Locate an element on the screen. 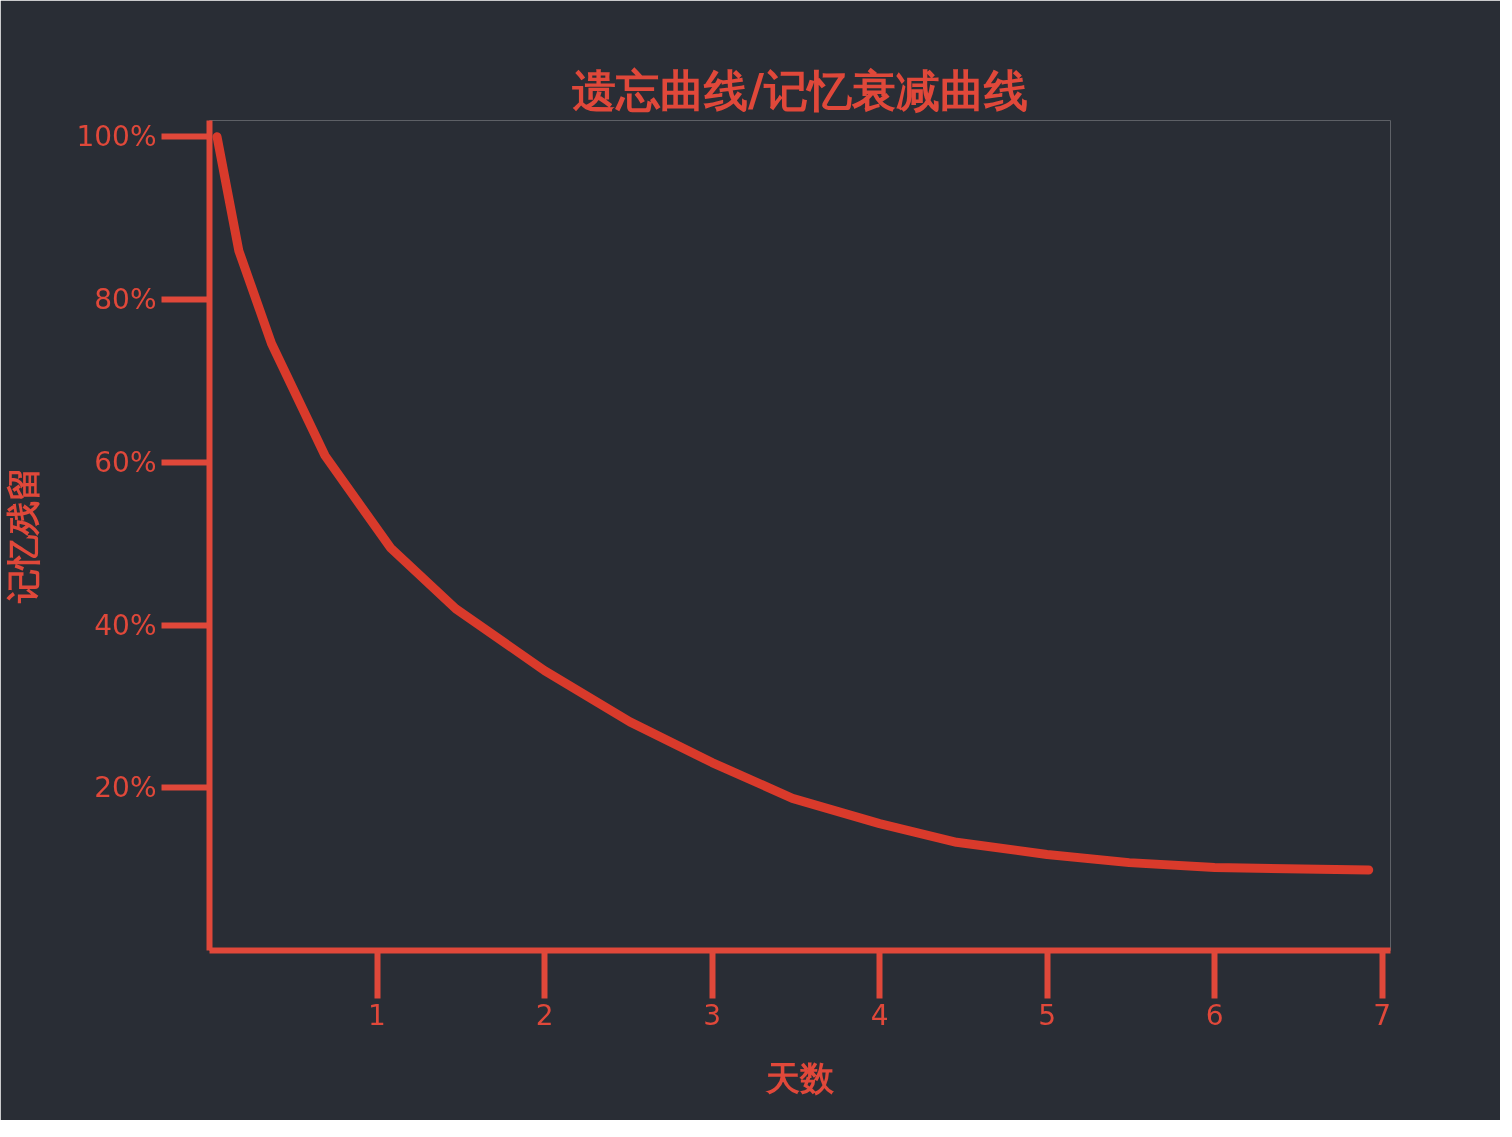  x-tick-label: 7 is located at coordinates (1382, 1015).